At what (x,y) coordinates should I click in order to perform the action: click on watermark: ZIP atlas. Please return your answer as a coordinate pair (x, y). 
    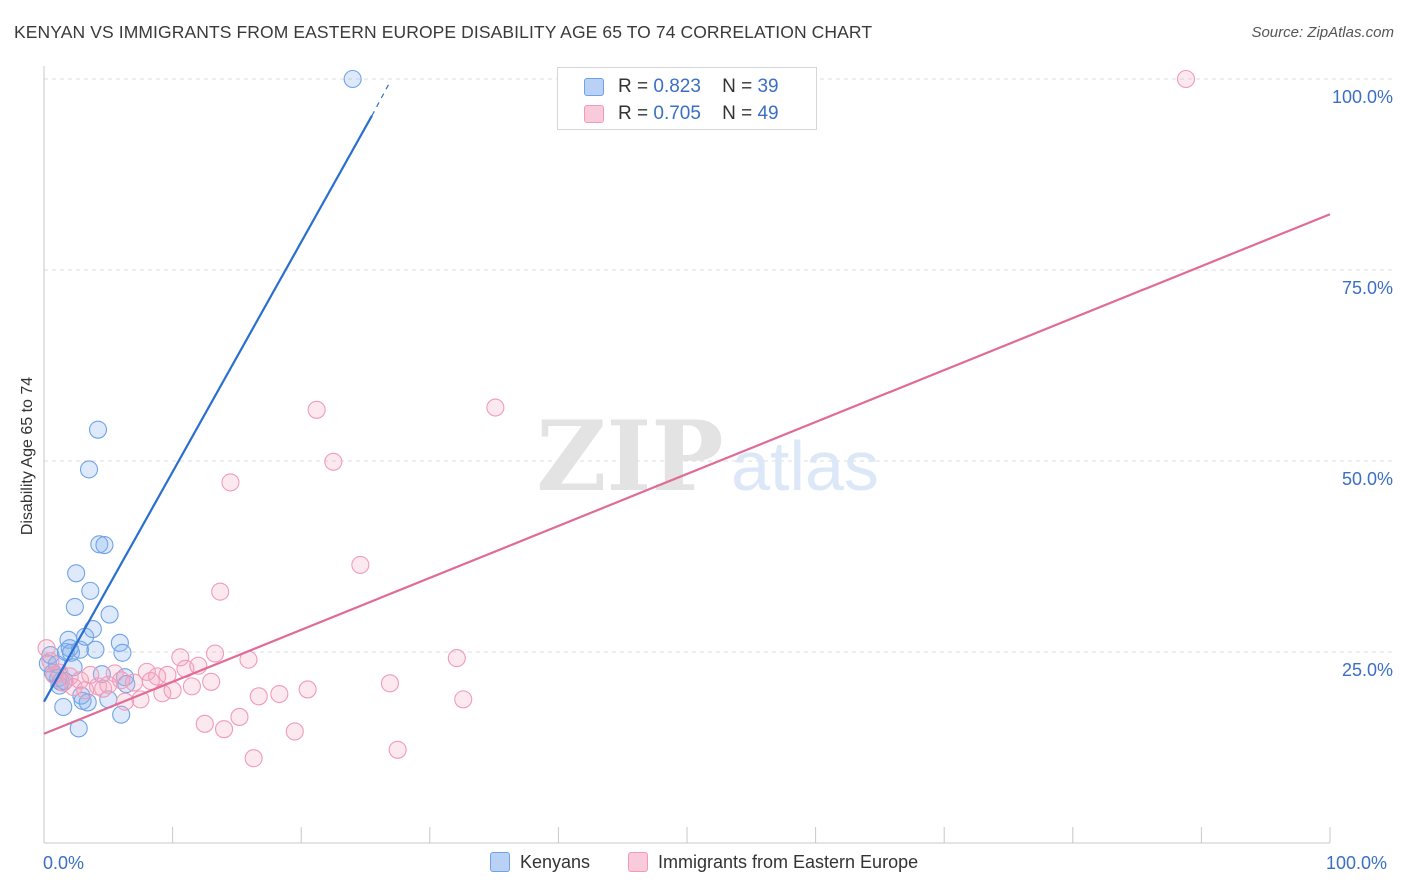
    Looking at the image, I should click on (707, 456).